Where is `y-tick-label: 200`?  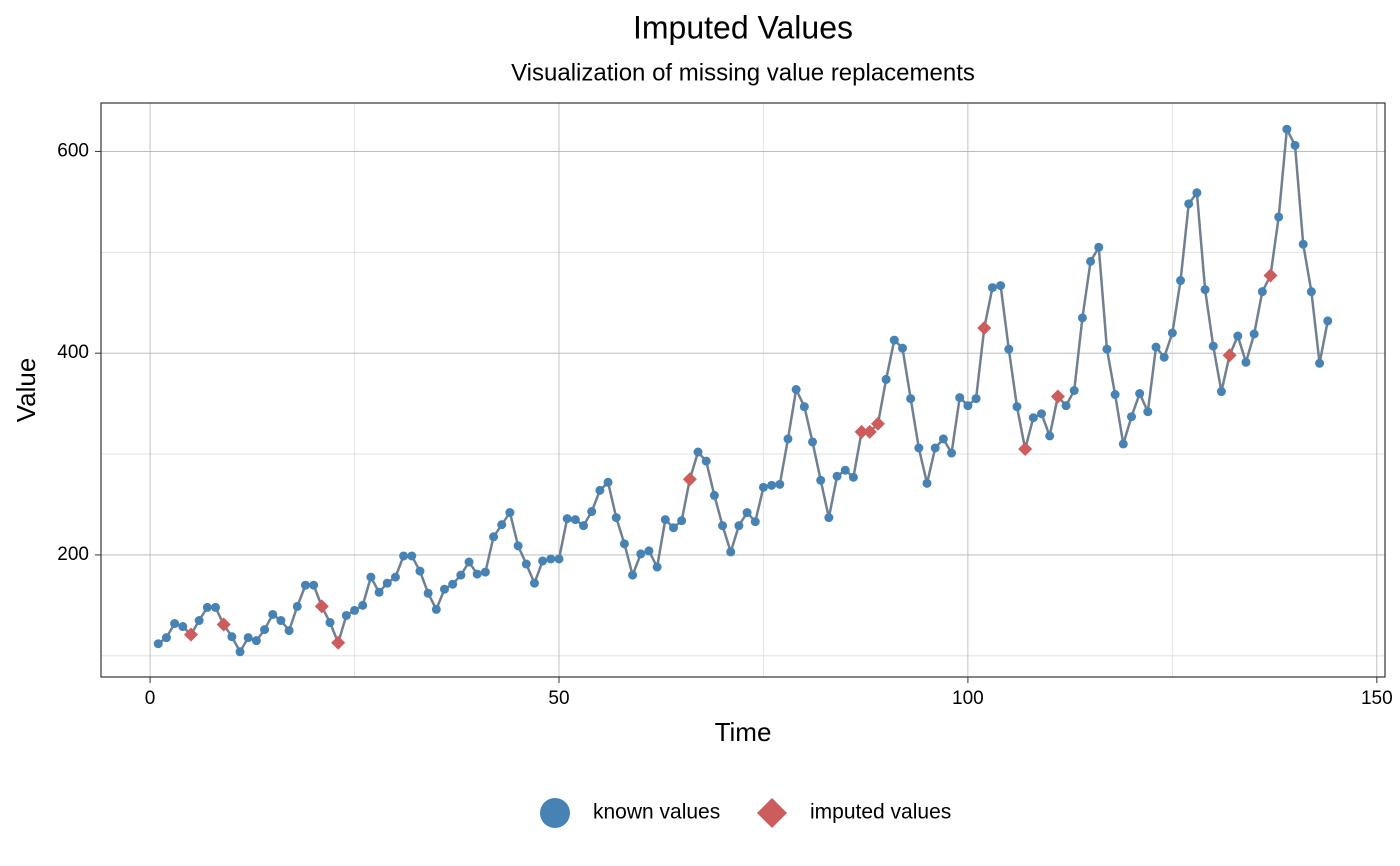
y-tick-label: 200 is located at coordinates (73, 554).